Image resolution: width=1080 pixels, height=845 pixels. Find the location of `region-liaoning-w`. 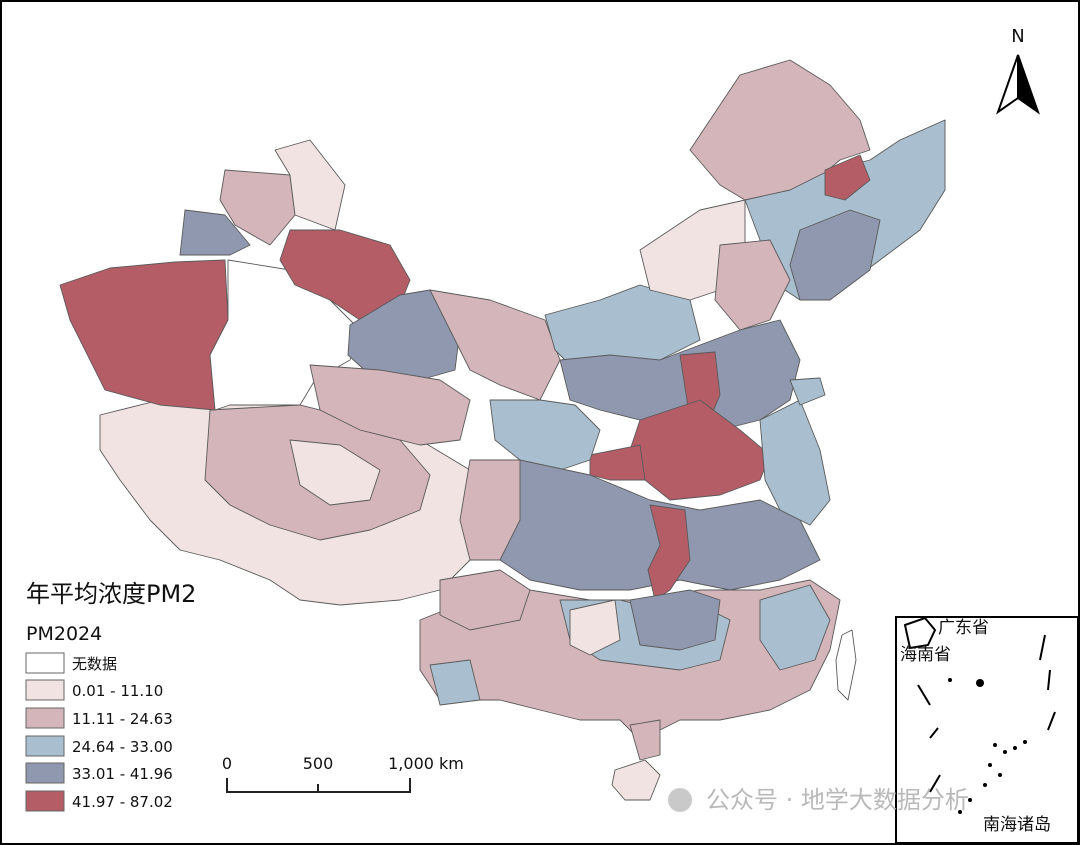

region-liaoning-w is located at coordinates (752, 285).